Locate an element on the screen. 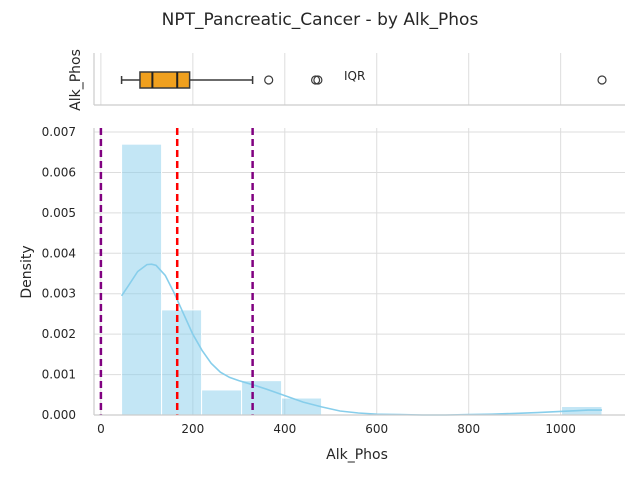 The width and height of the screenshot is (640, 480). x-tick-label: 800 is located at coordinates (468, 429).